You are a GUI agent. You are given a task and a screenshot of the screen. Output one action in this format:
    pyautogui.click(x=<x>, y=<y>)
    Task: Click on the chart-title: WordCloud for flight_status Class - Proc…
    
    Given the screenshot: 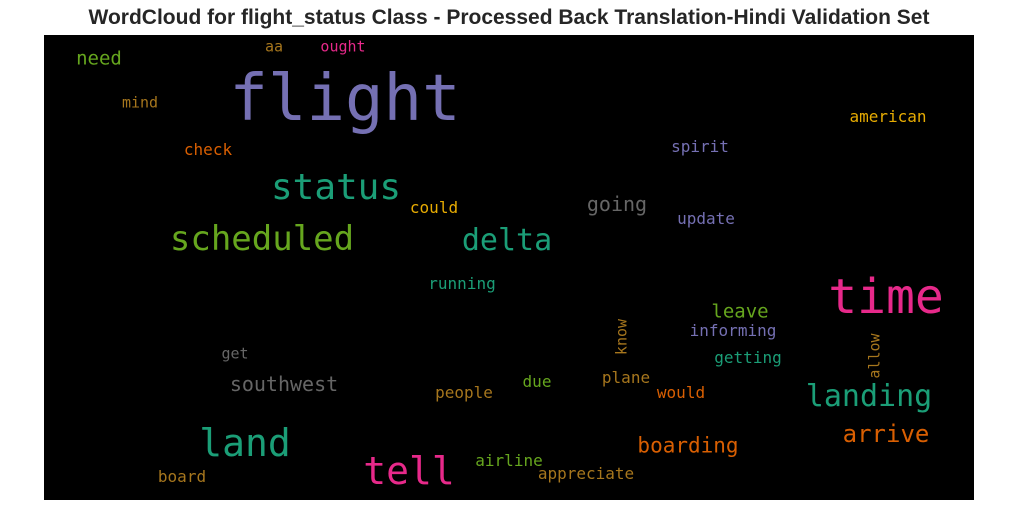 What is the action you would take?
    pyautogui.click(x=509, y=17)
    